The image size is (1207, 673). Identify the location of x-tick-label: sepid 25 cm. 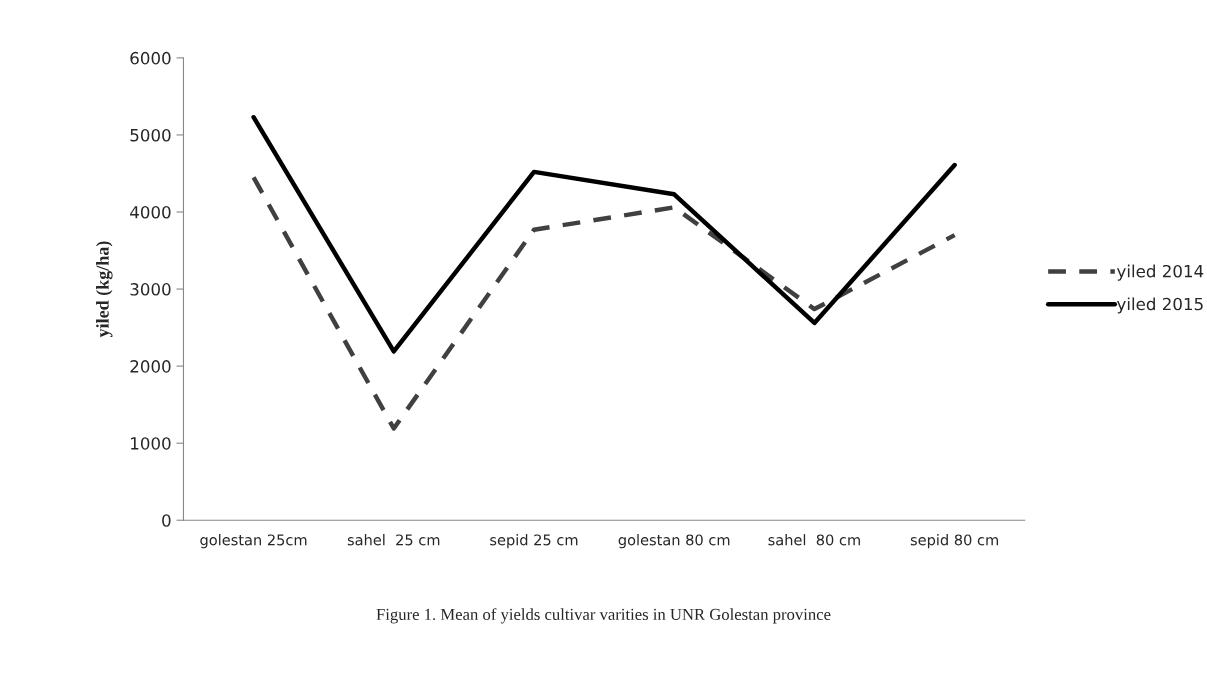
(534, 541).